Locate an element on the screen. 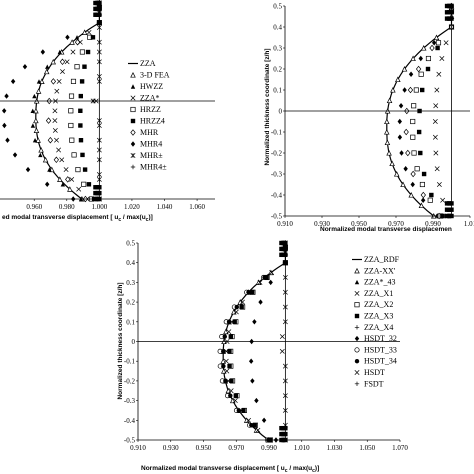  panel-bottom-ylabel: Normalized thickness coordinate [z/h] is located at coordinates (120, 340).